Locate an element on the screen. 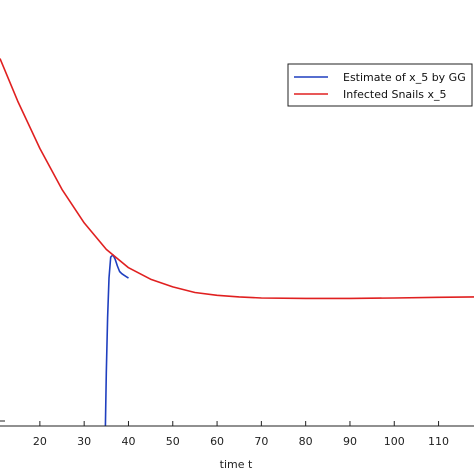 Image resolution: width=474 pixels, height=474 pixels. x-tick-label-60: 60 is located at coordinates (217, 441).